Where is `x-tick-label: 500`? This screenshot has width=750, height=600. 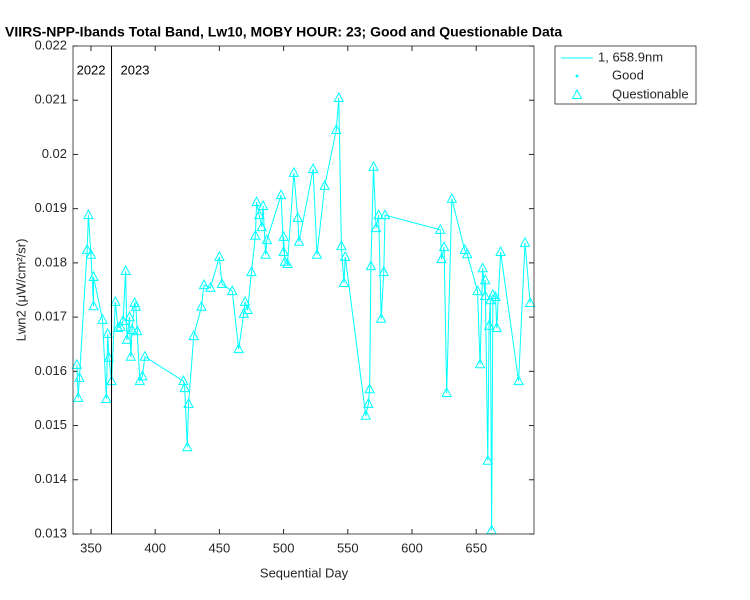 x-tick-label: 500 is located at coordinates (284, 547).